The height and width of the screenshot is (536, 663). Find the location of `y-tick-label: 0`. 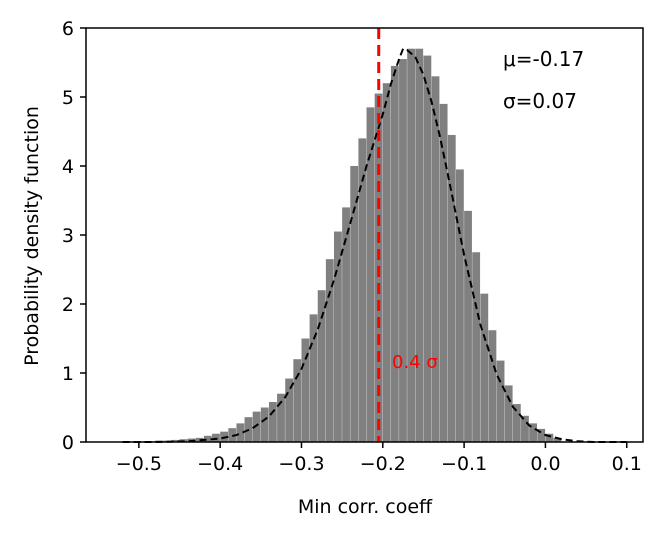

y-tick-label: 0 is located at coordinates (68, 443).